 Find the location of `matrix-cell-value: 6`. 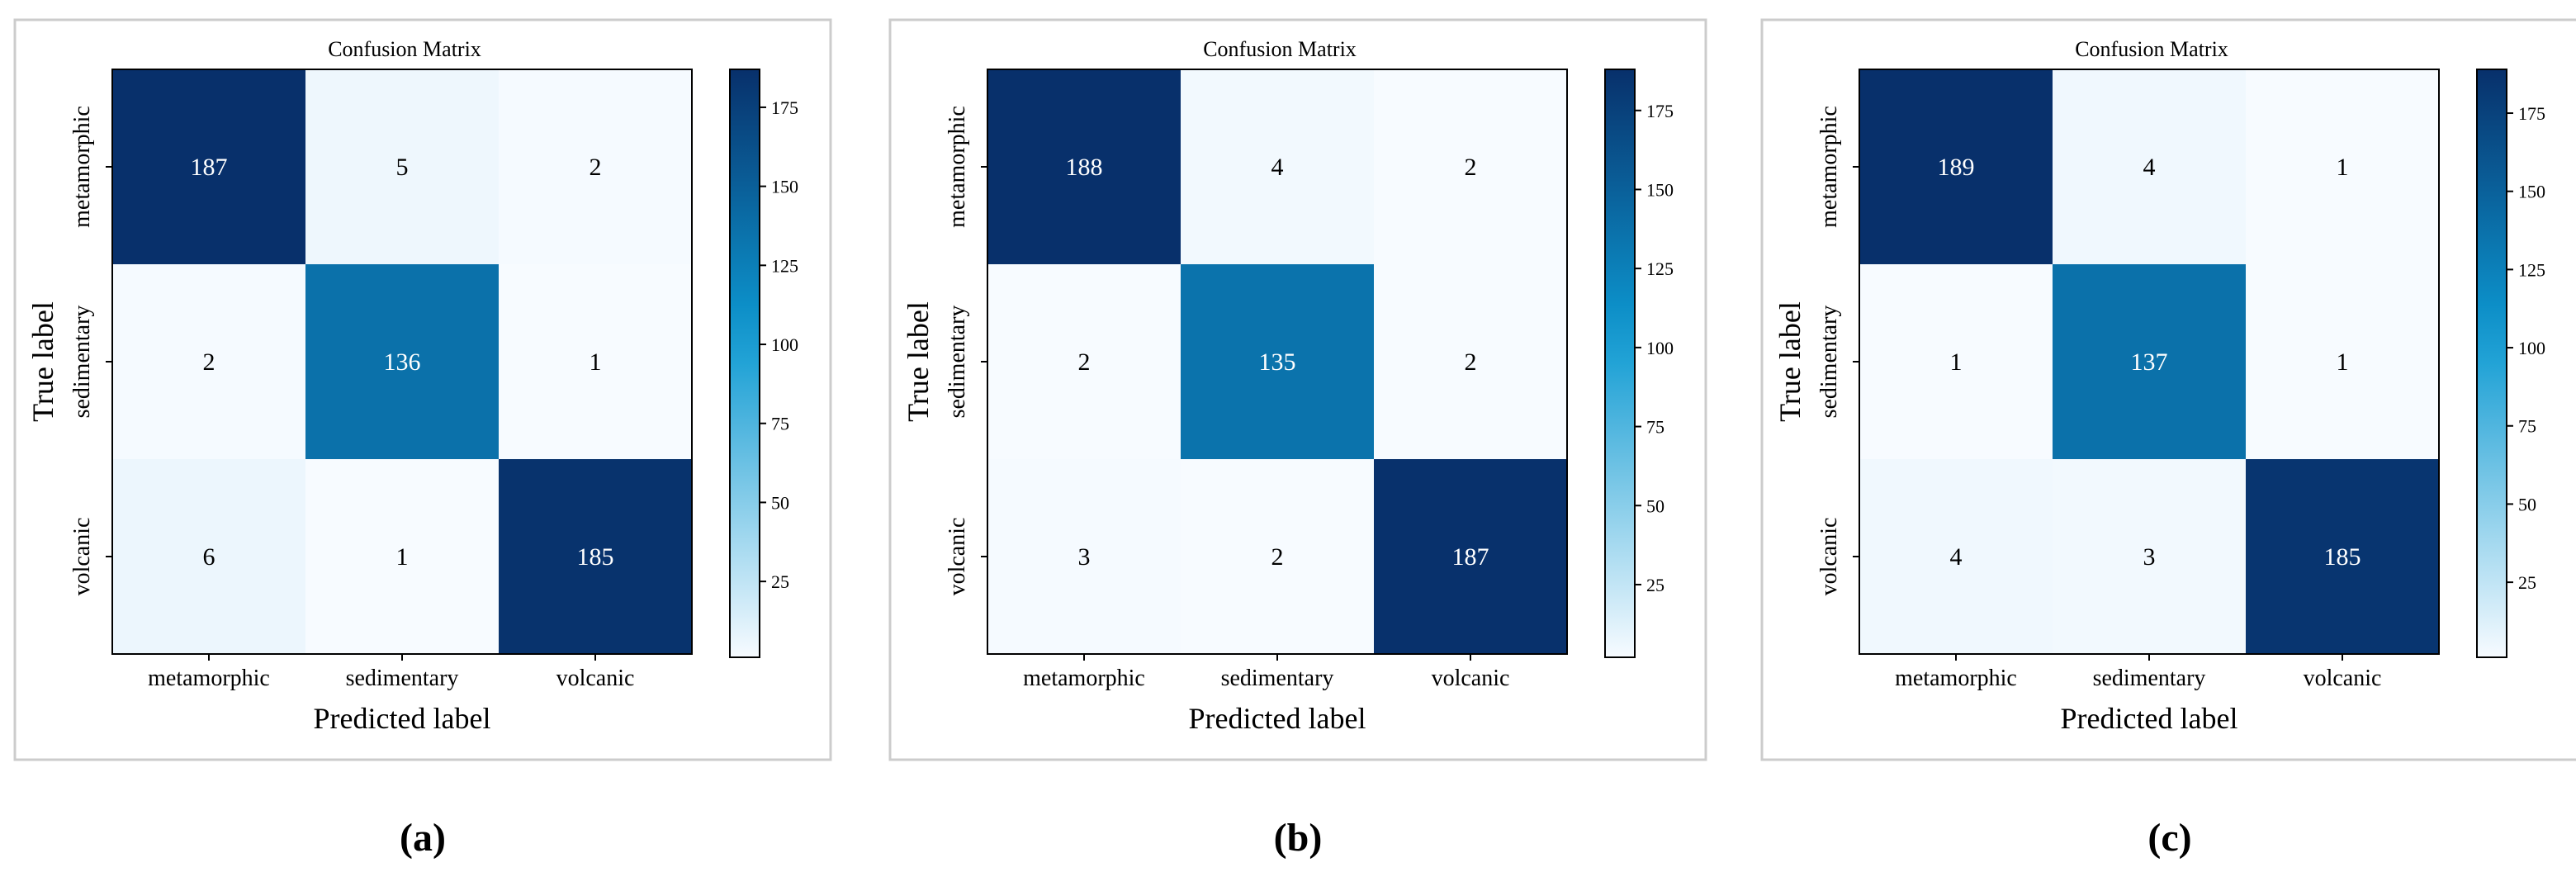

matrix-cell-value: 6 is located at coordinates (209, 557).